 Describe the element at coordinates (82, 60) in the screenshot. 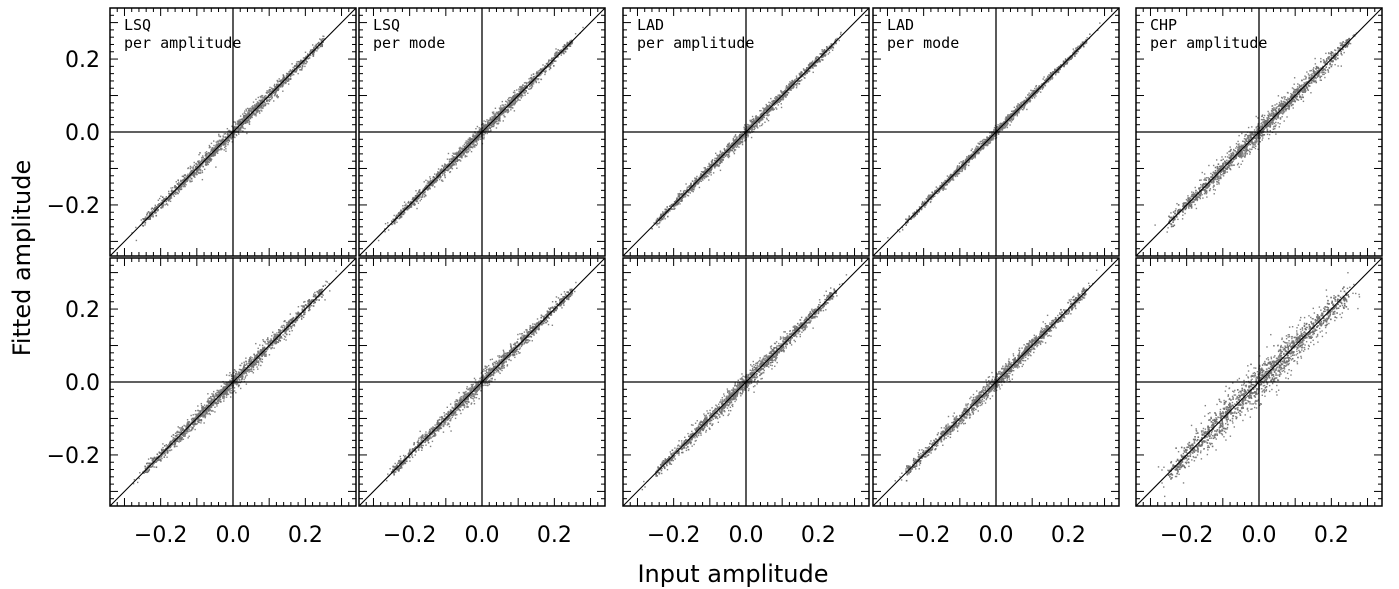

I see `y-tick-label: 0.2` at that location.